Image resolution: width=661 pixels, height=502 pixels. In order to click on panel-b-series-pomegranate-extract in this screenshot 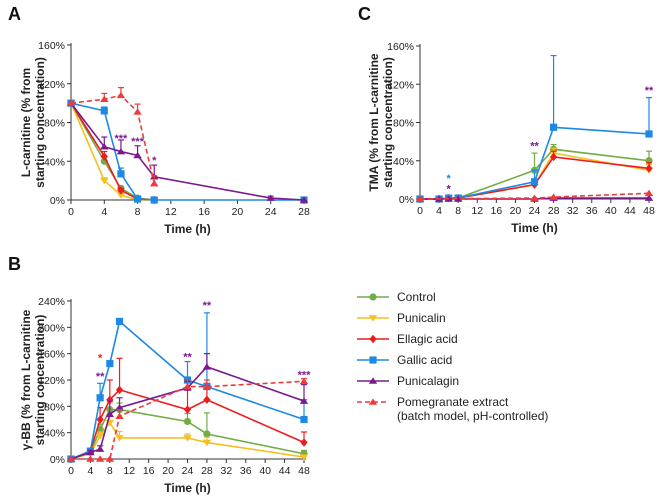, I will do `click(187, 419)`.